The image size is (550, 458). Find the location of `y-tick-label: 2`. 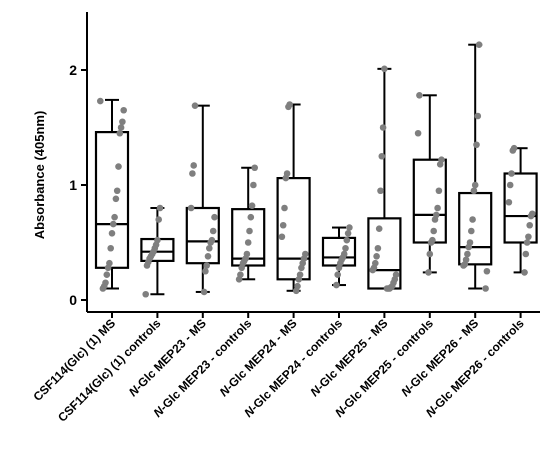

y-tick-label: 2 is located at coordinates (73, 70).